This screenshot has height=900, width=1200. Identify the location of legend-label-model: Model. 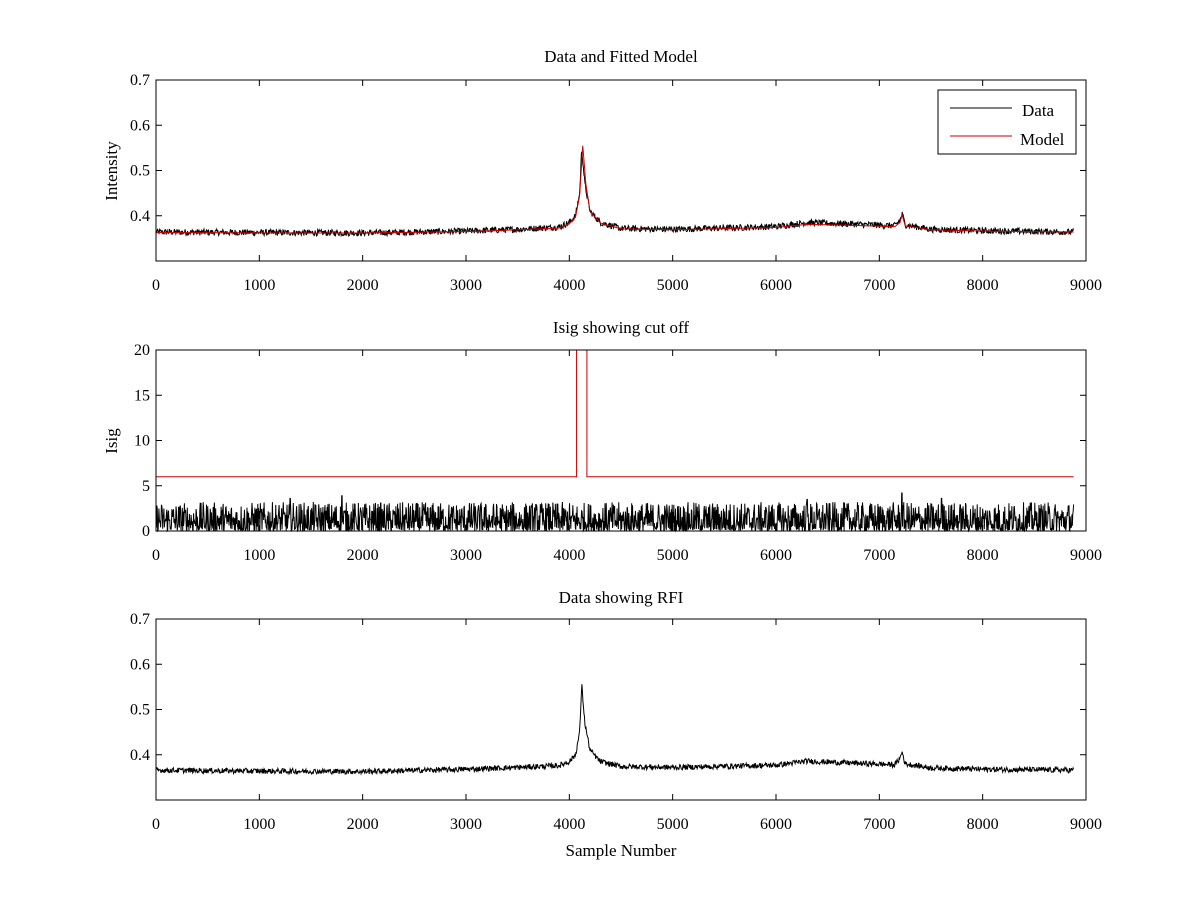
(1042, 139).